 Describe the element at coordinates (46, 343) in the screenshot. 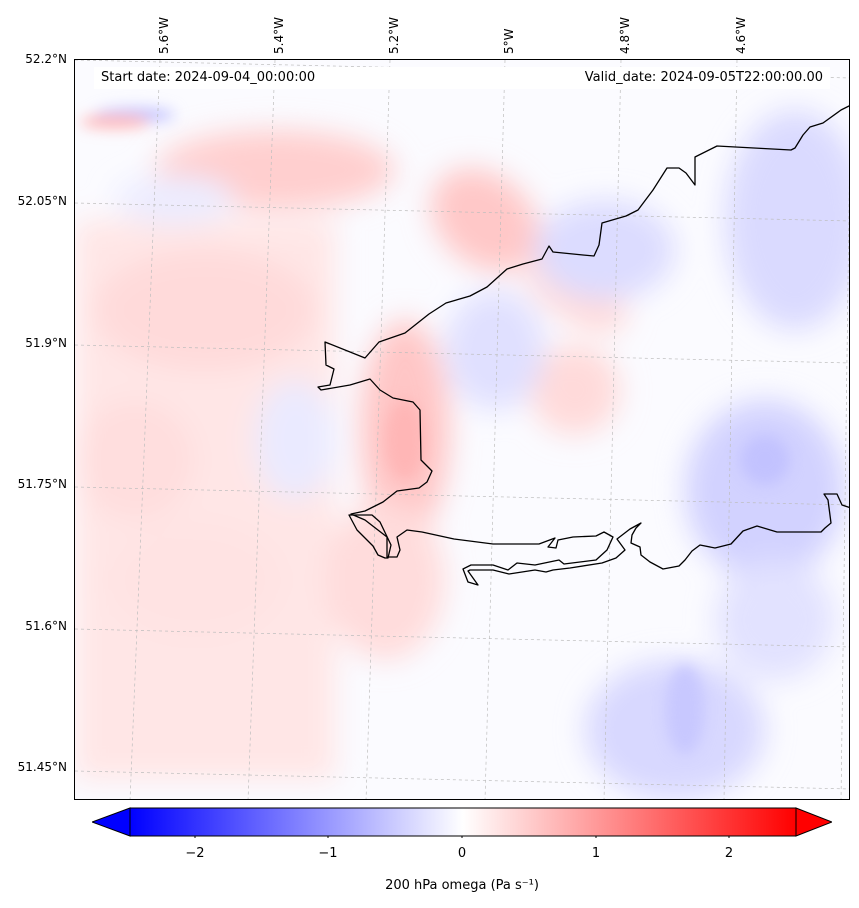

I see `lat-label-51-9n: 51.9°N` at that location.